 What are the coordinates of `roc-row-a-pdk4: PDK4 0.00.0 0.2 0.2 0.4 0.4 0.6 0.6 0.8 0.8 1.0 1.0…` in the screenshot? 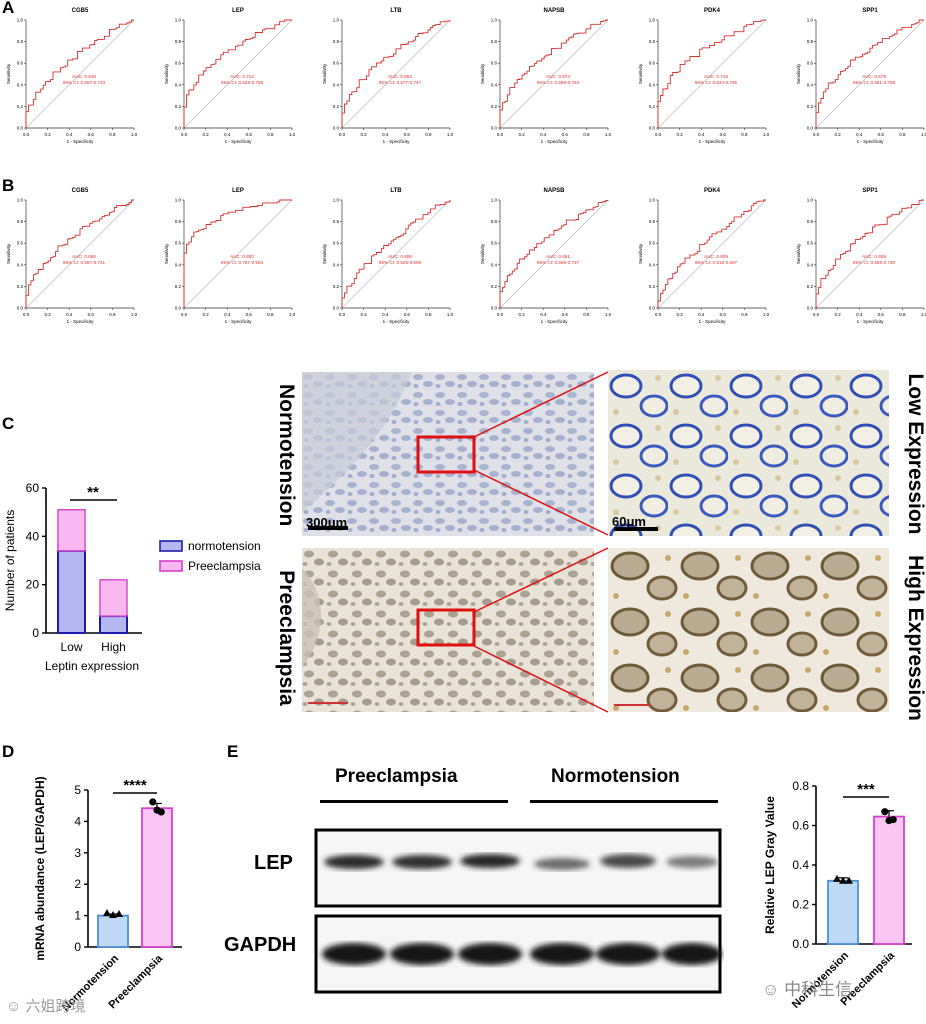 It's located at (704, 76).